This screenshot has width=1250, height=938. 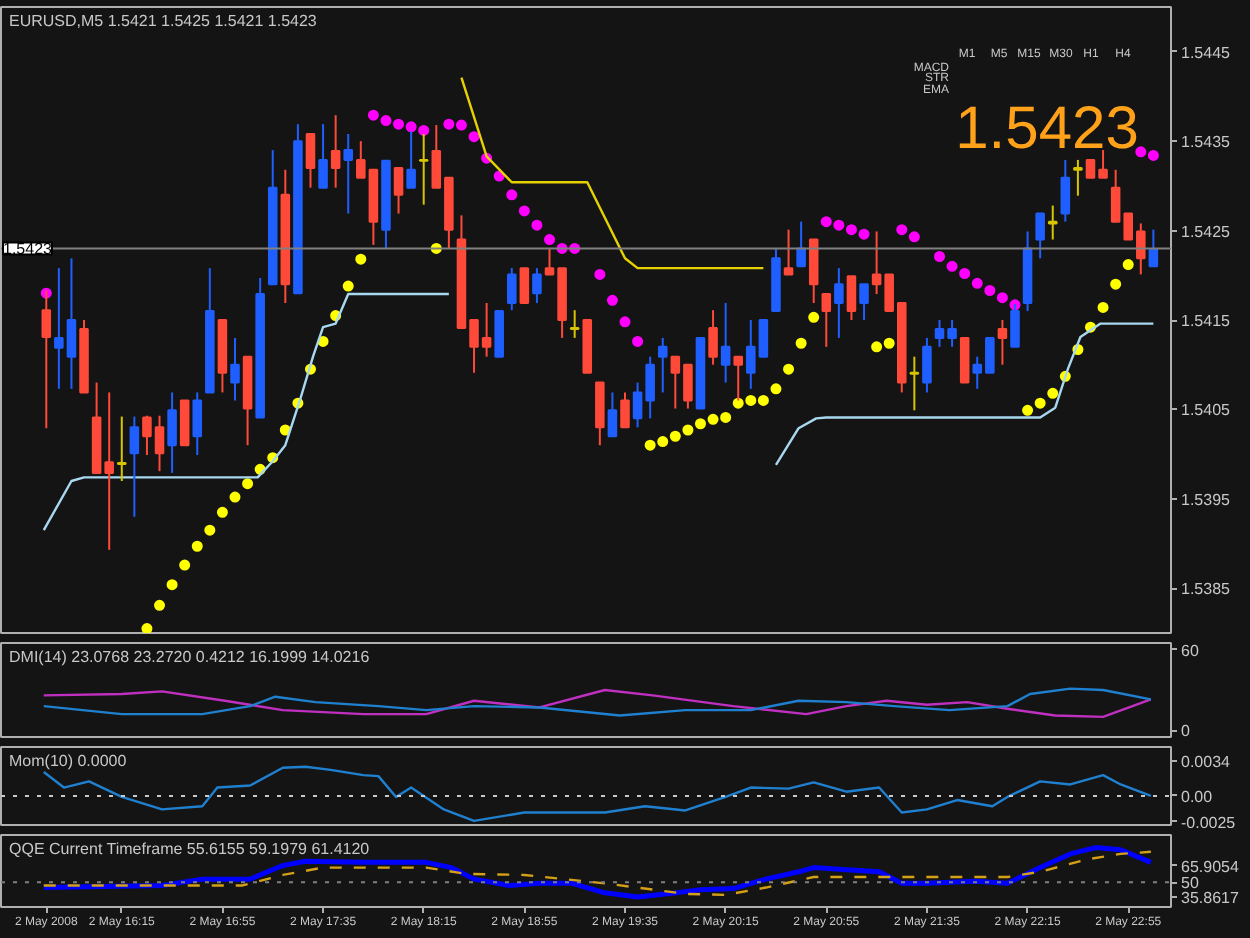 What do you see at coordinates (68, 761) in the screenshot?
I see `chart-title: Mom(10) 0.0000` at bounding box center [68, 761].